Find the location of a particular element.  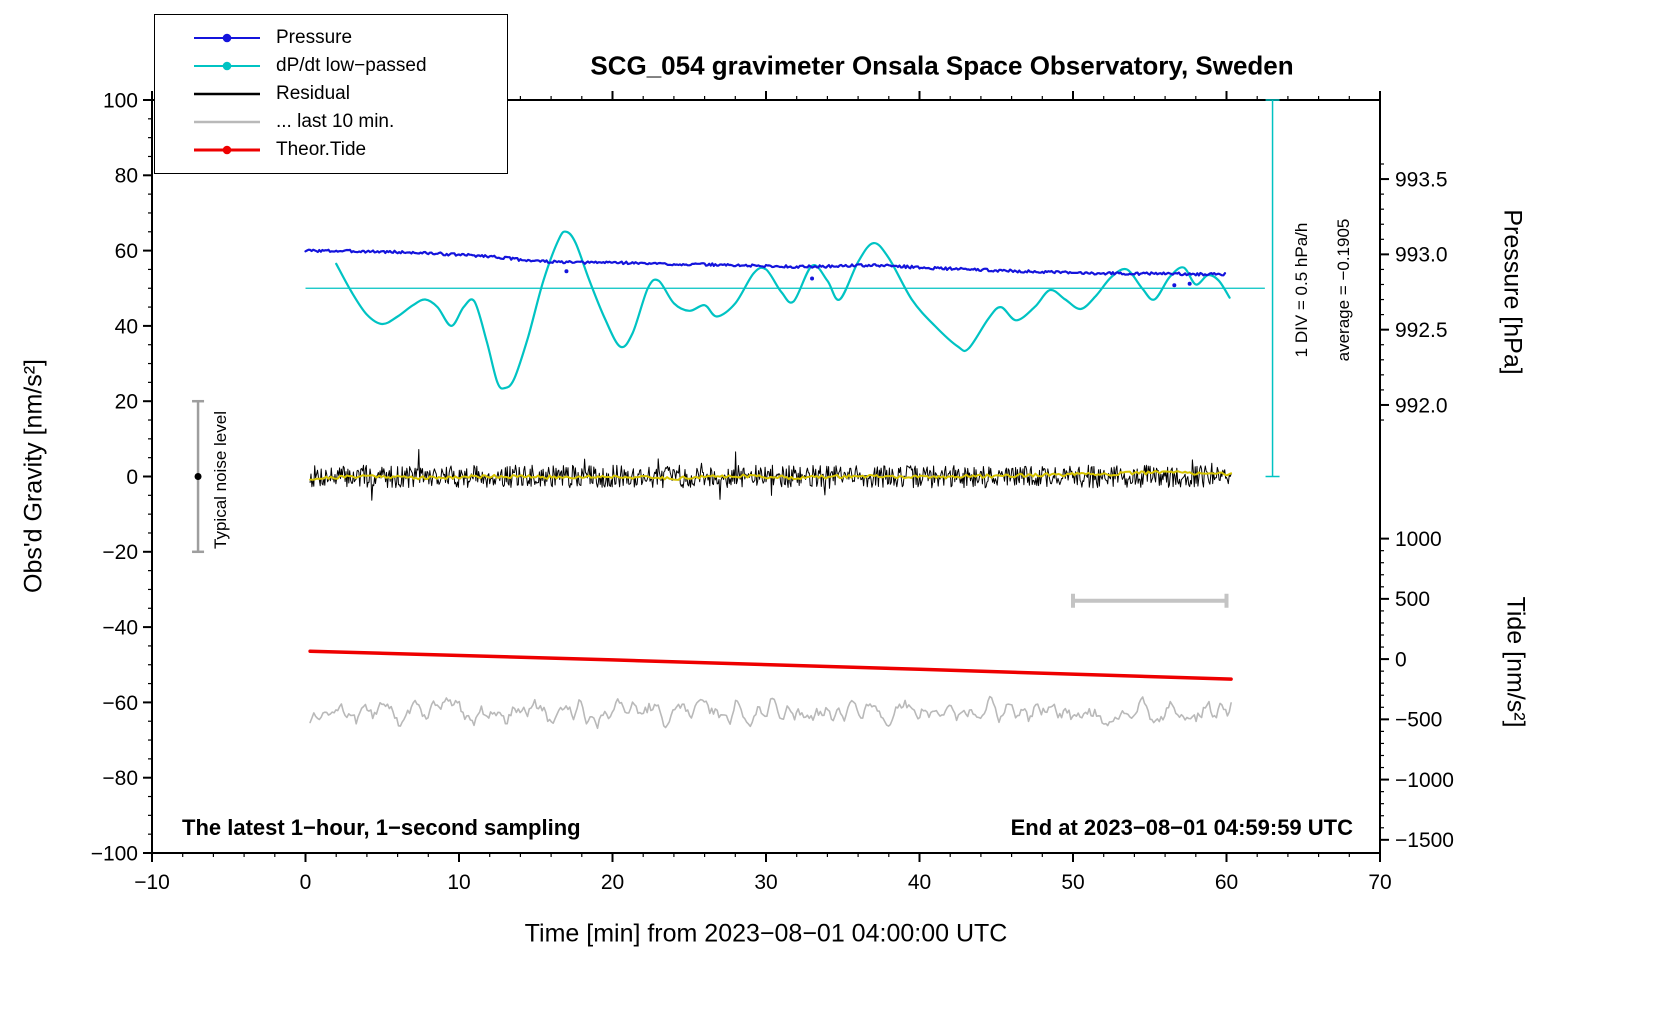

legend-item-label: Theor.Tide is located at coordinates (321, 149).